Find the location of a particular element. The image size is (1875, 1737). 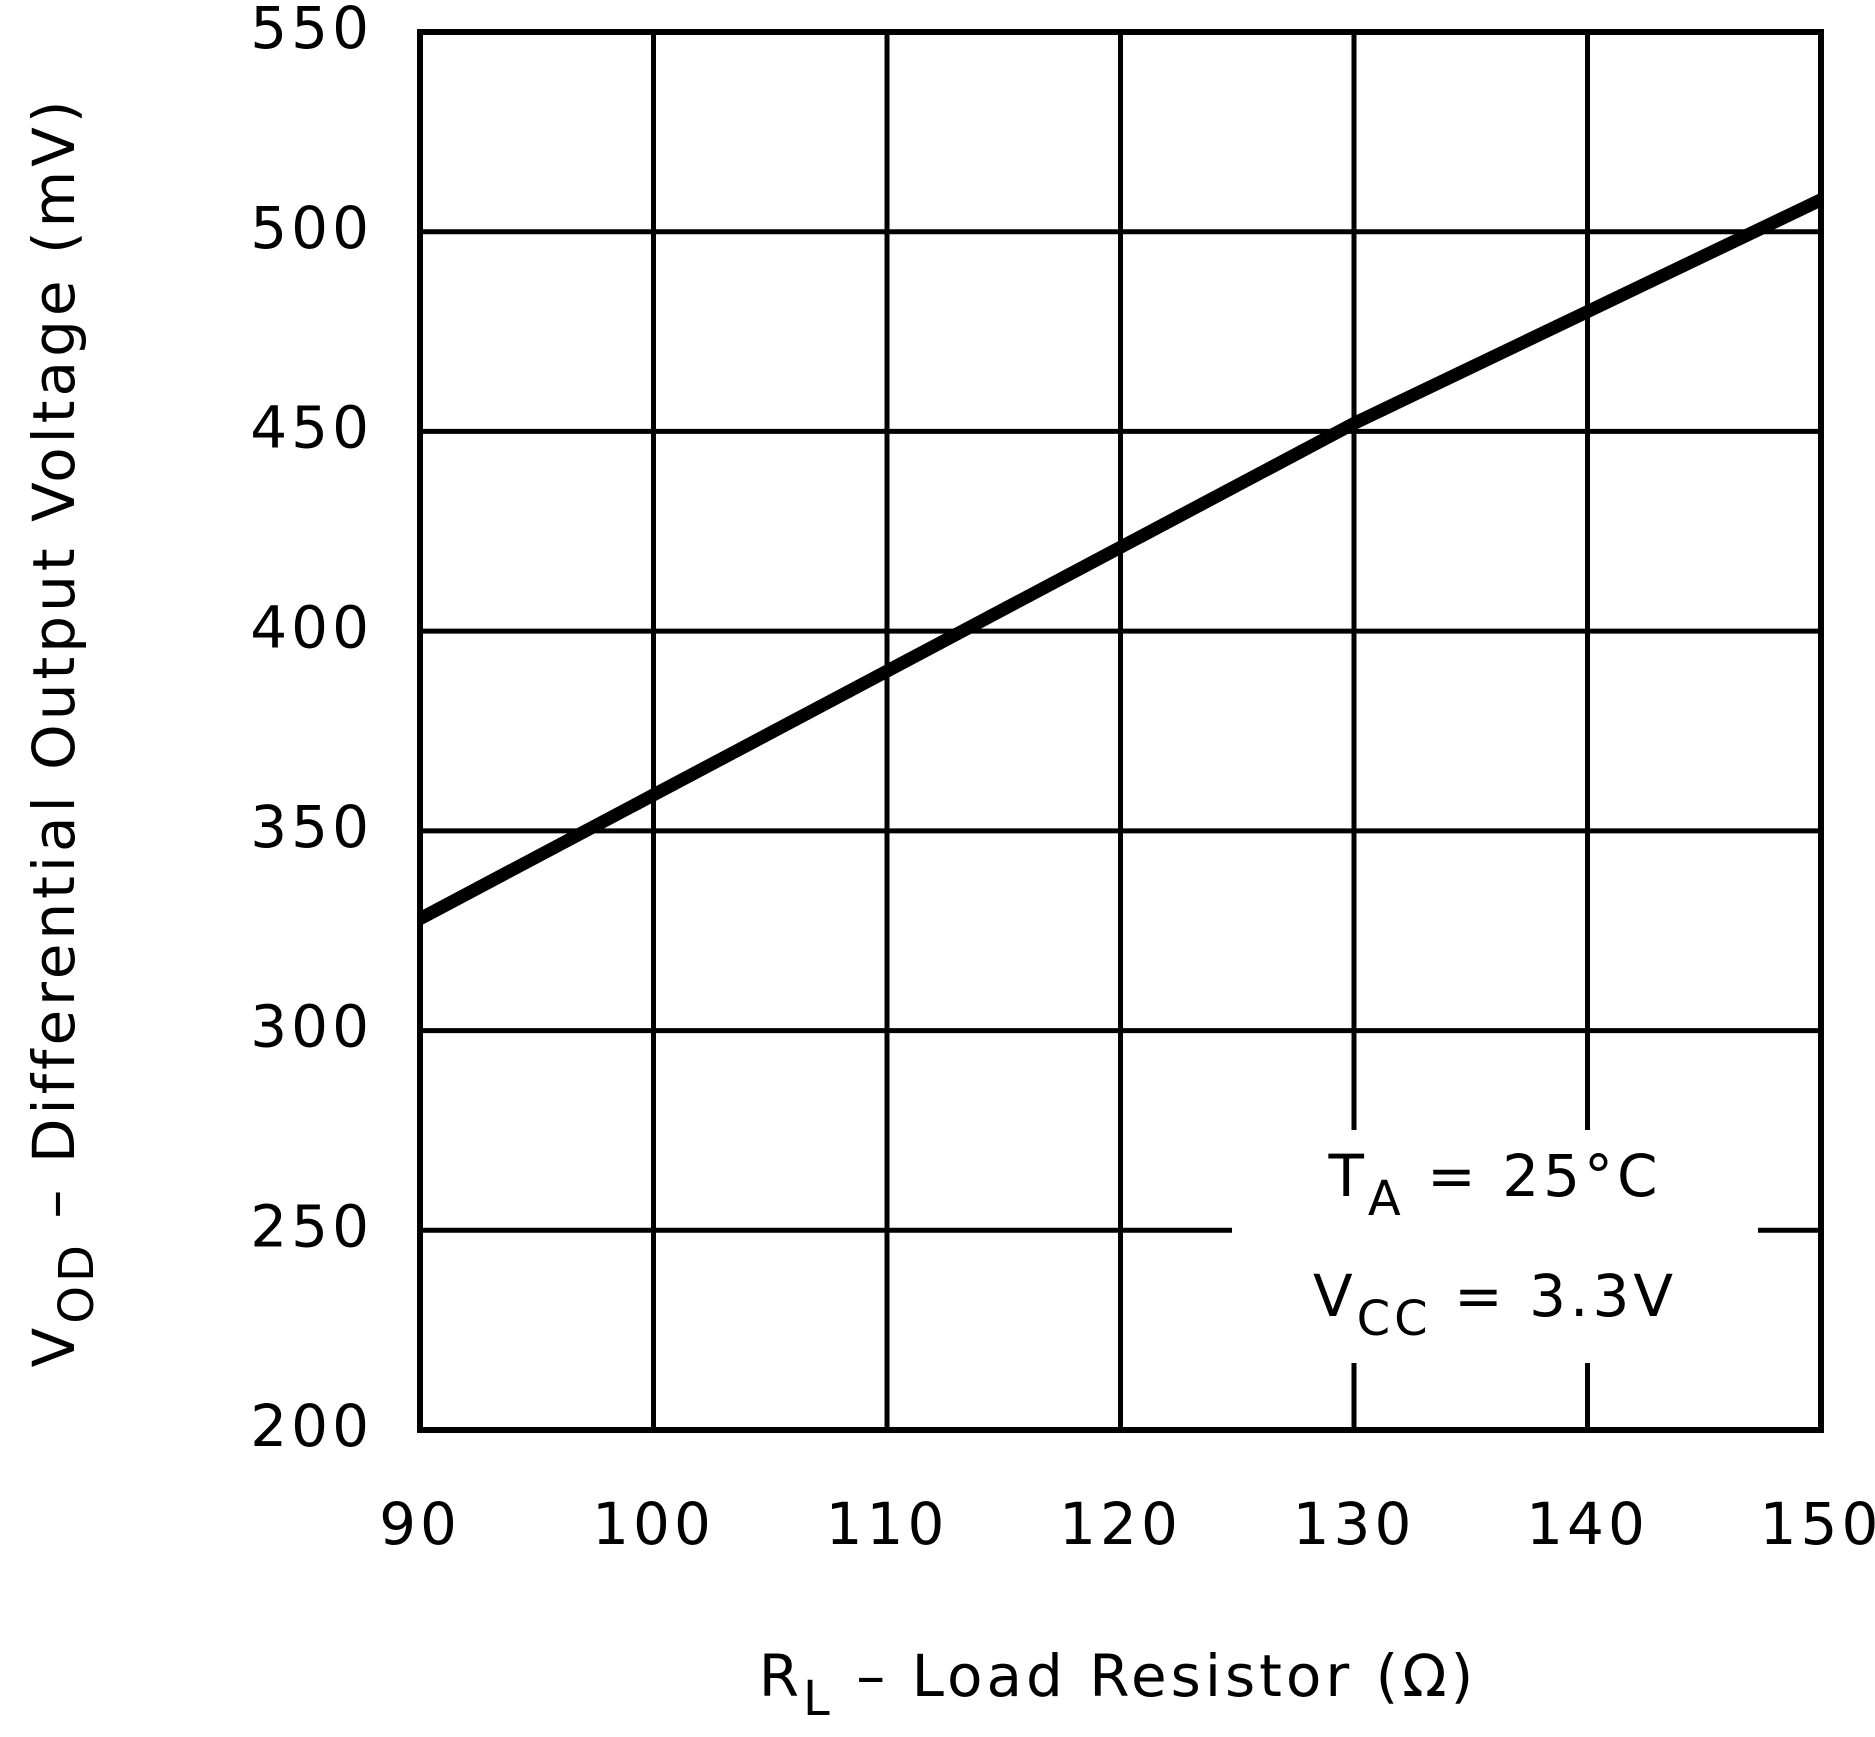

y-tick-label: 400 is located at coordinates (311, 627).